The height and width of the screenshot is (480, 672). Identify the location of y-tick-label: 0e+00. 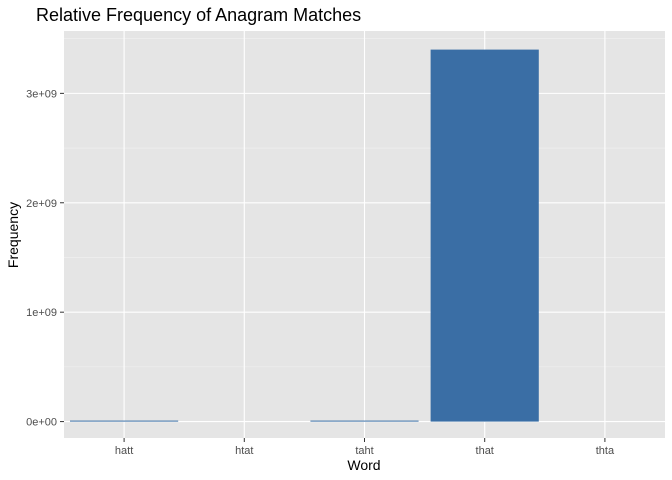
(41, 423).